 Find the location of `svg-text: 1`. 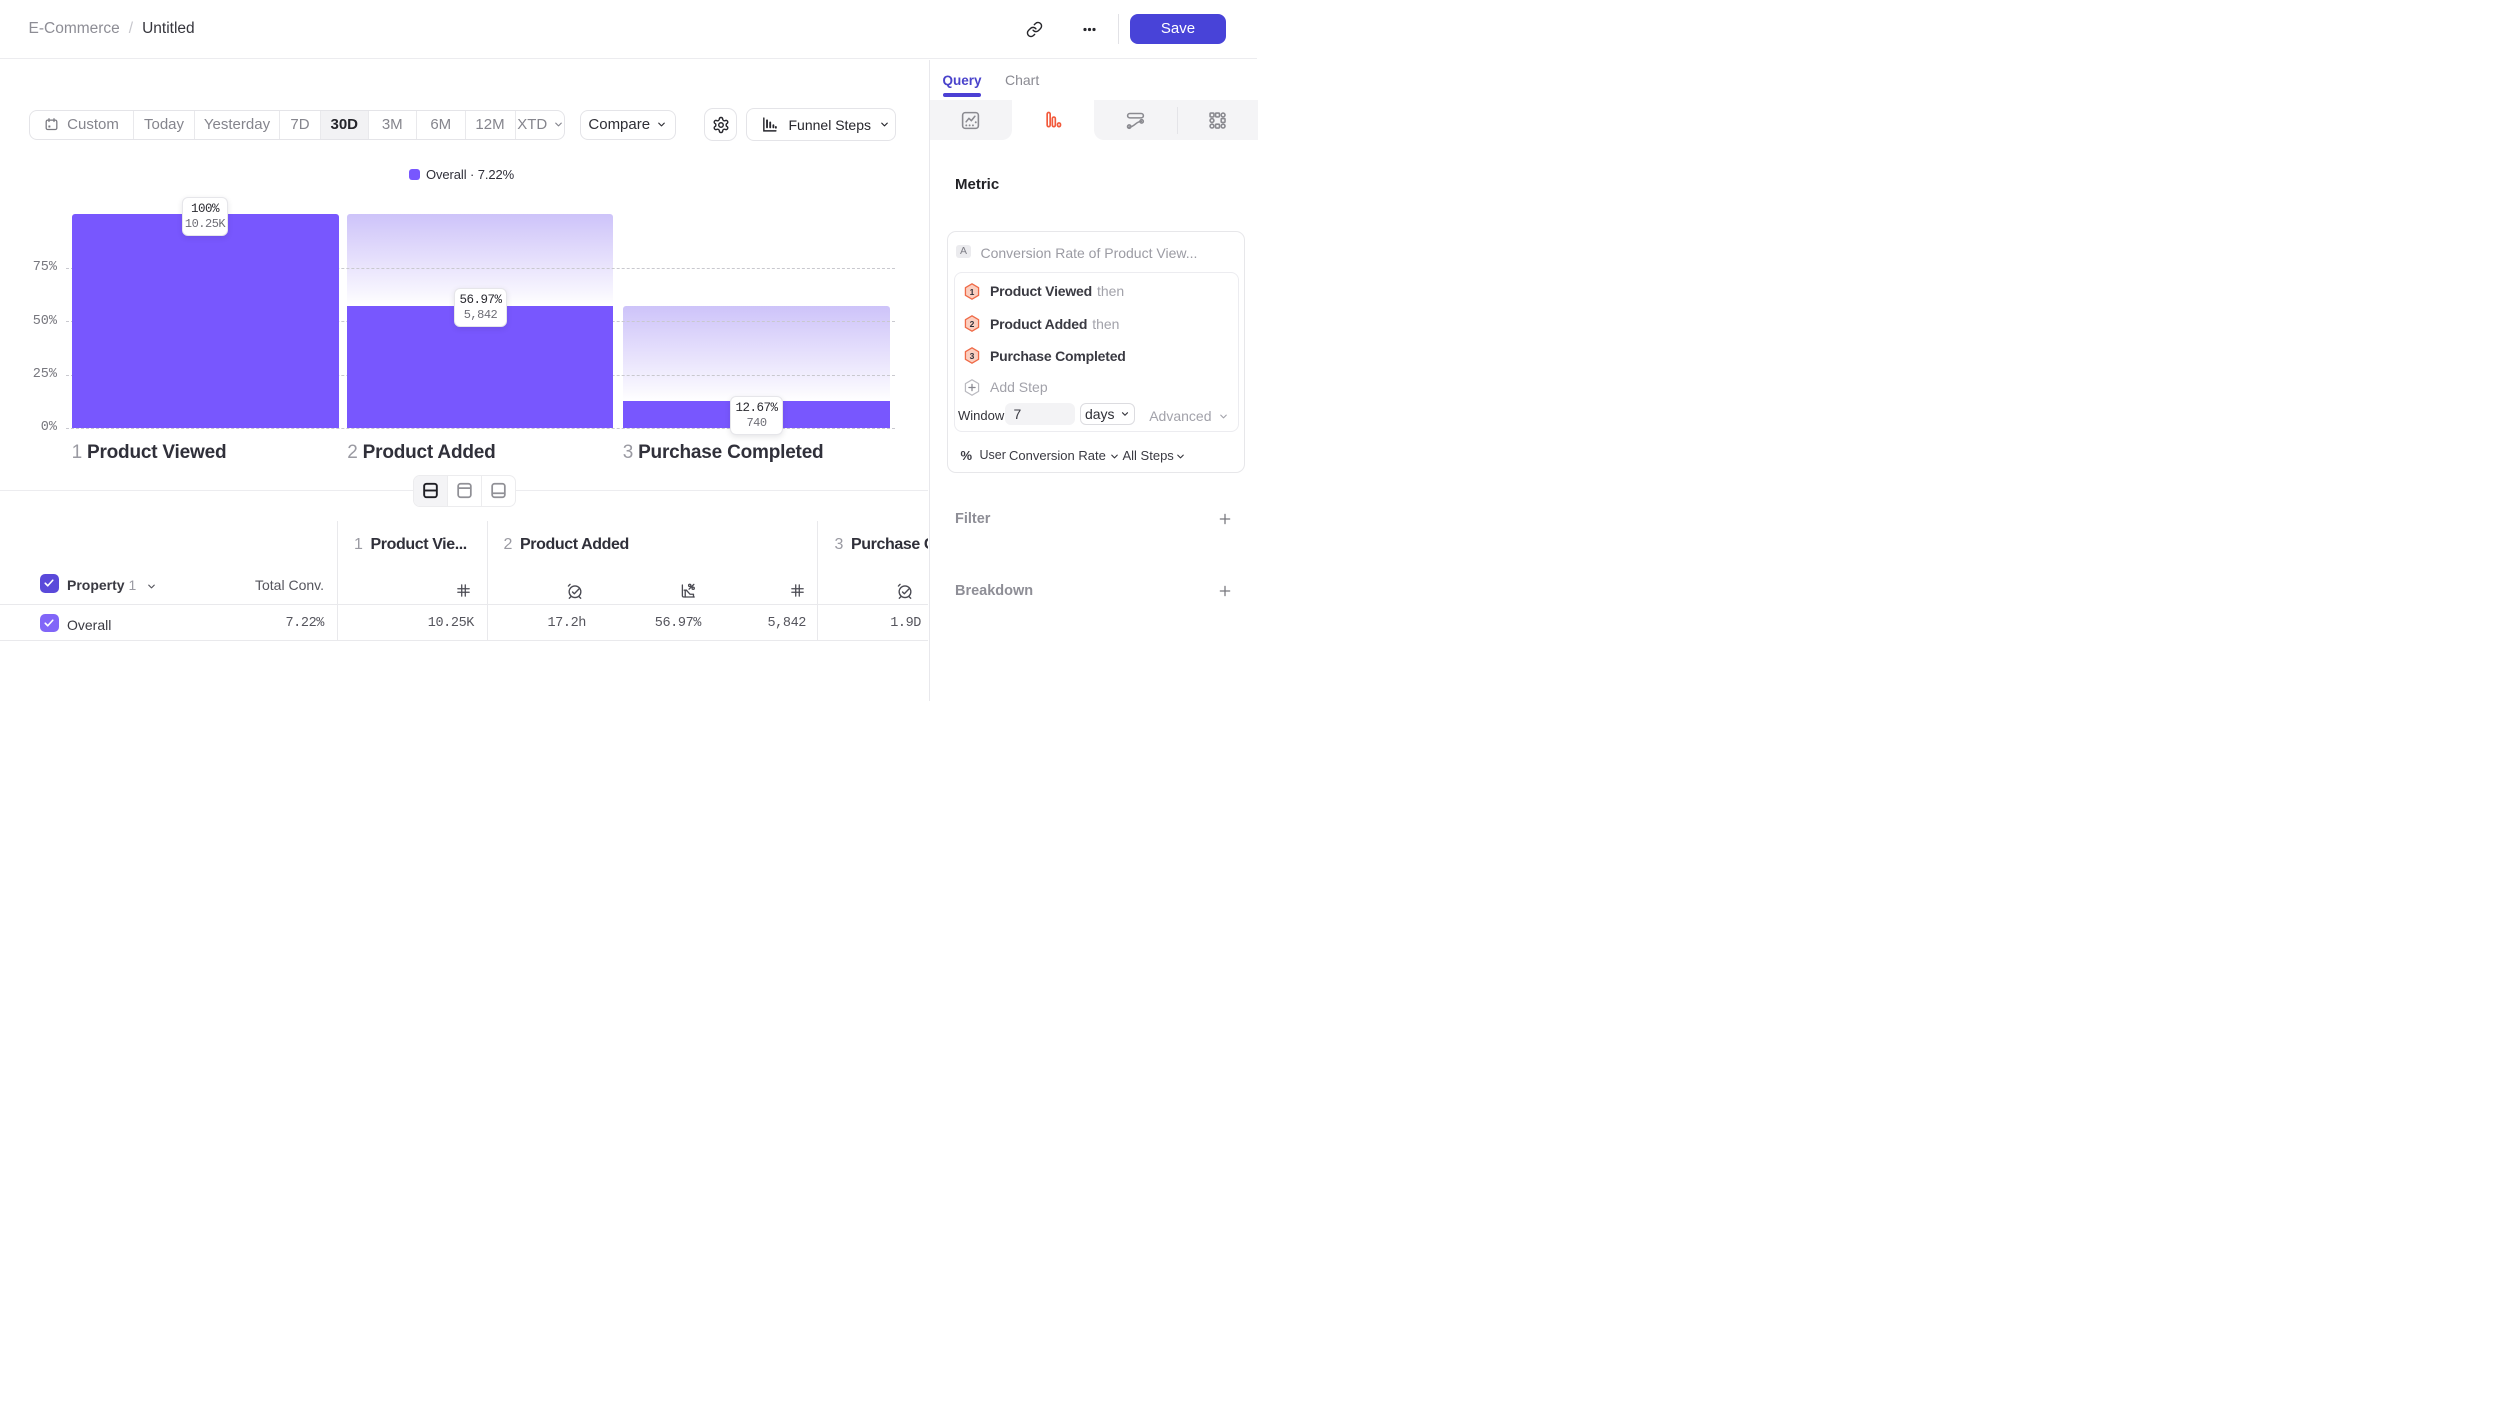

svg-text: 1 is located at coordinates (971, 291).